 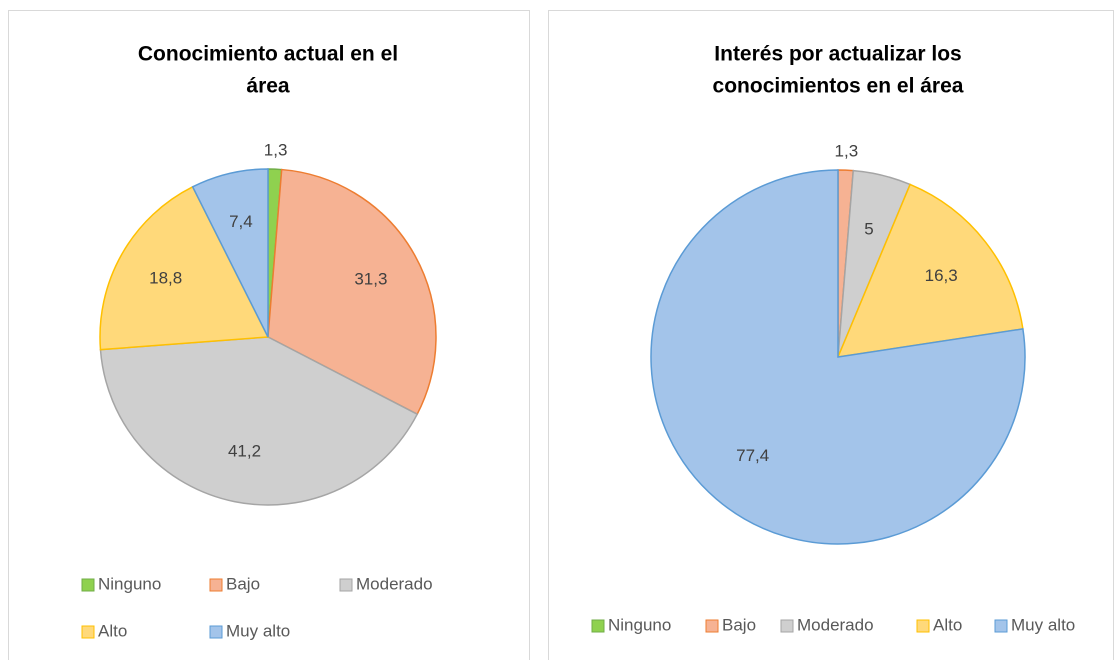 What do you see at coordinates (241, 221) in the screenshot?
I see `data-label: 7,4` at bounding box center [241, 221].